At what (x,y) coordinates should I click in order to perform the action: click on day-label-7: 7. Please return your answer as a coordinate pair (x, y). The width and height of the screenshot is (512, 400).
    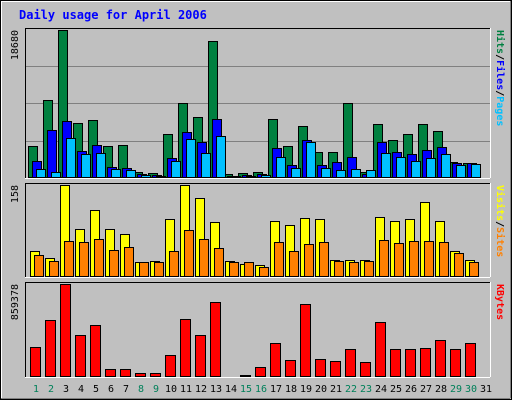
    Looking at the image, I should click on (126, 389).